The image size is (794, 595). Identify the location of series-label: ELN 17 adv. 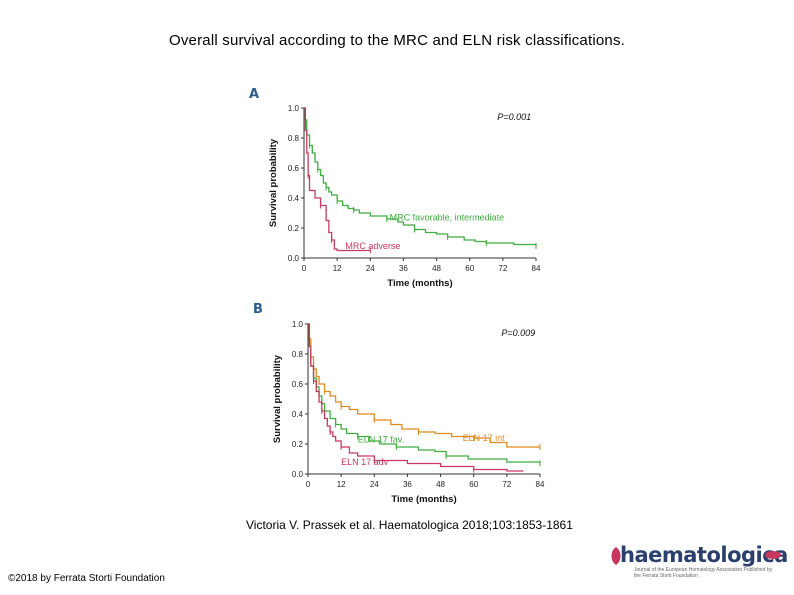
(365, 462).